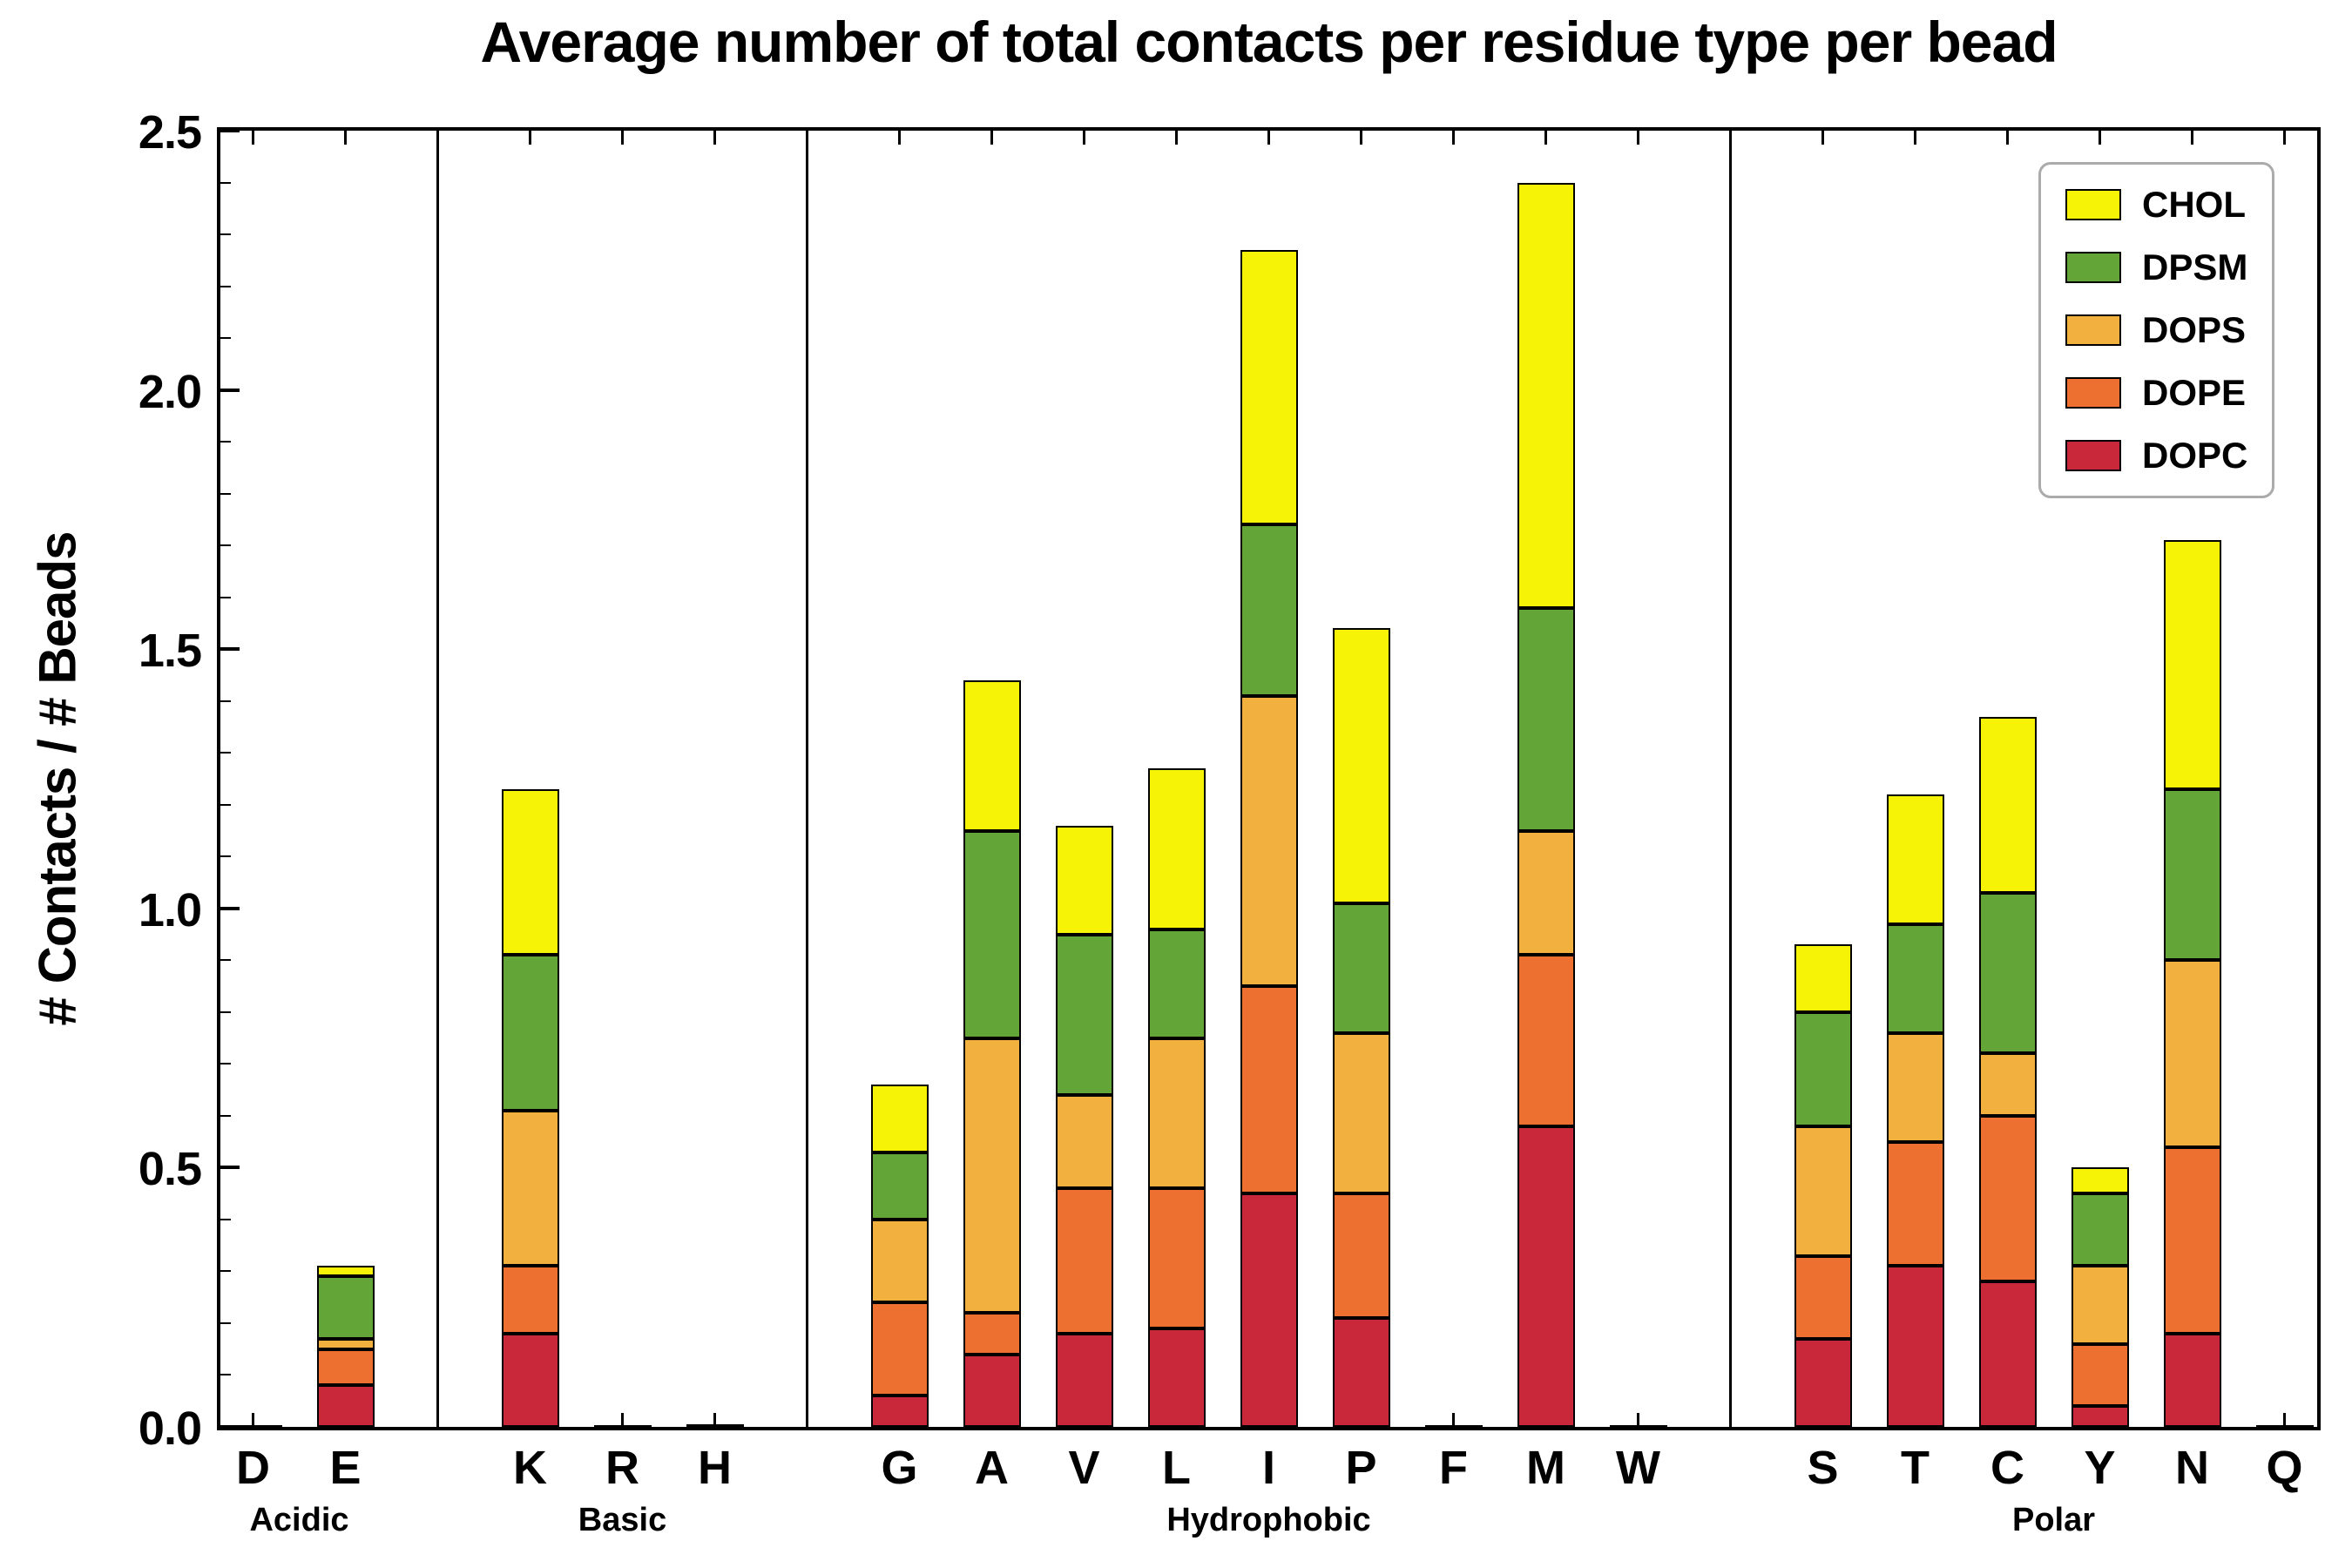  I want to click on bar-segment-chol-C, so click(2008, 805).